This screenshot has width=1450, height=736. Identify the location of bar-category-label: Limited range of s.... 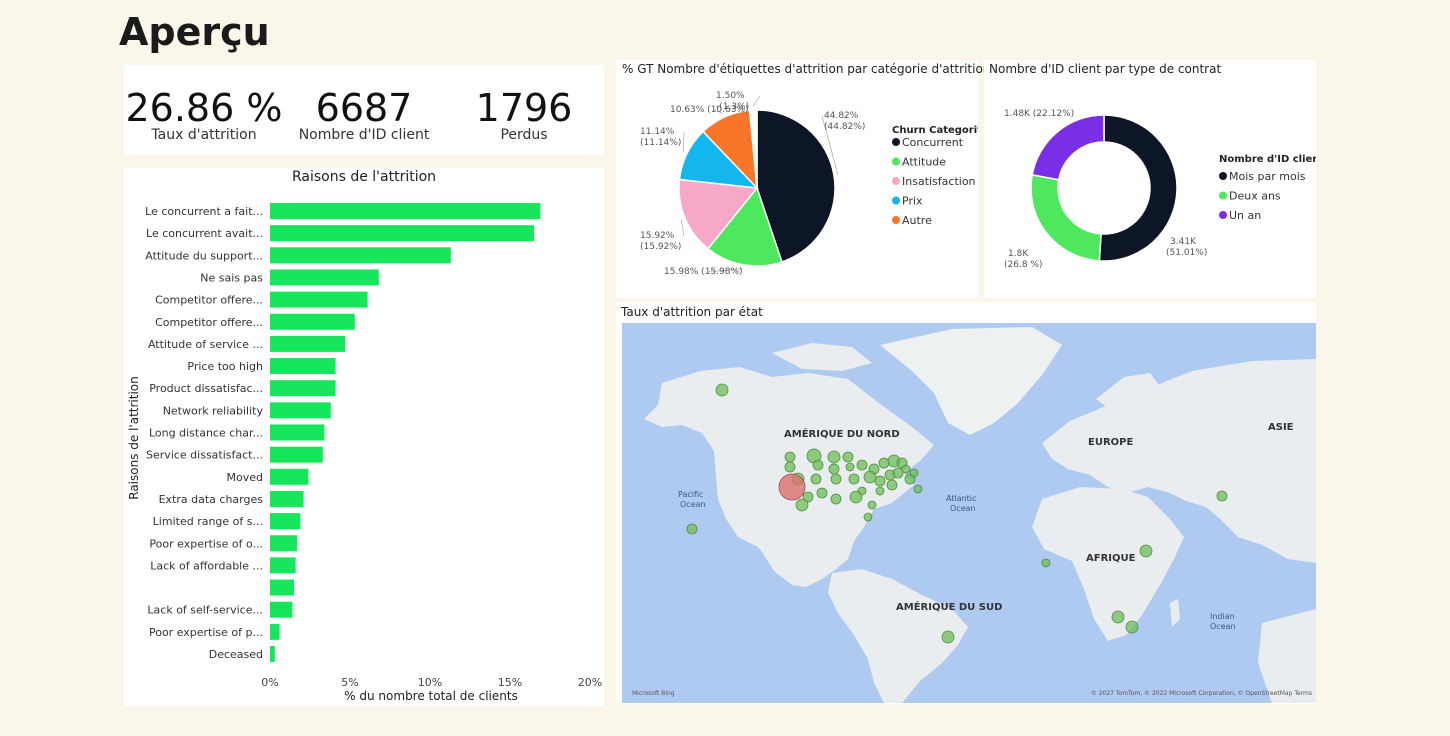
(208, 521).